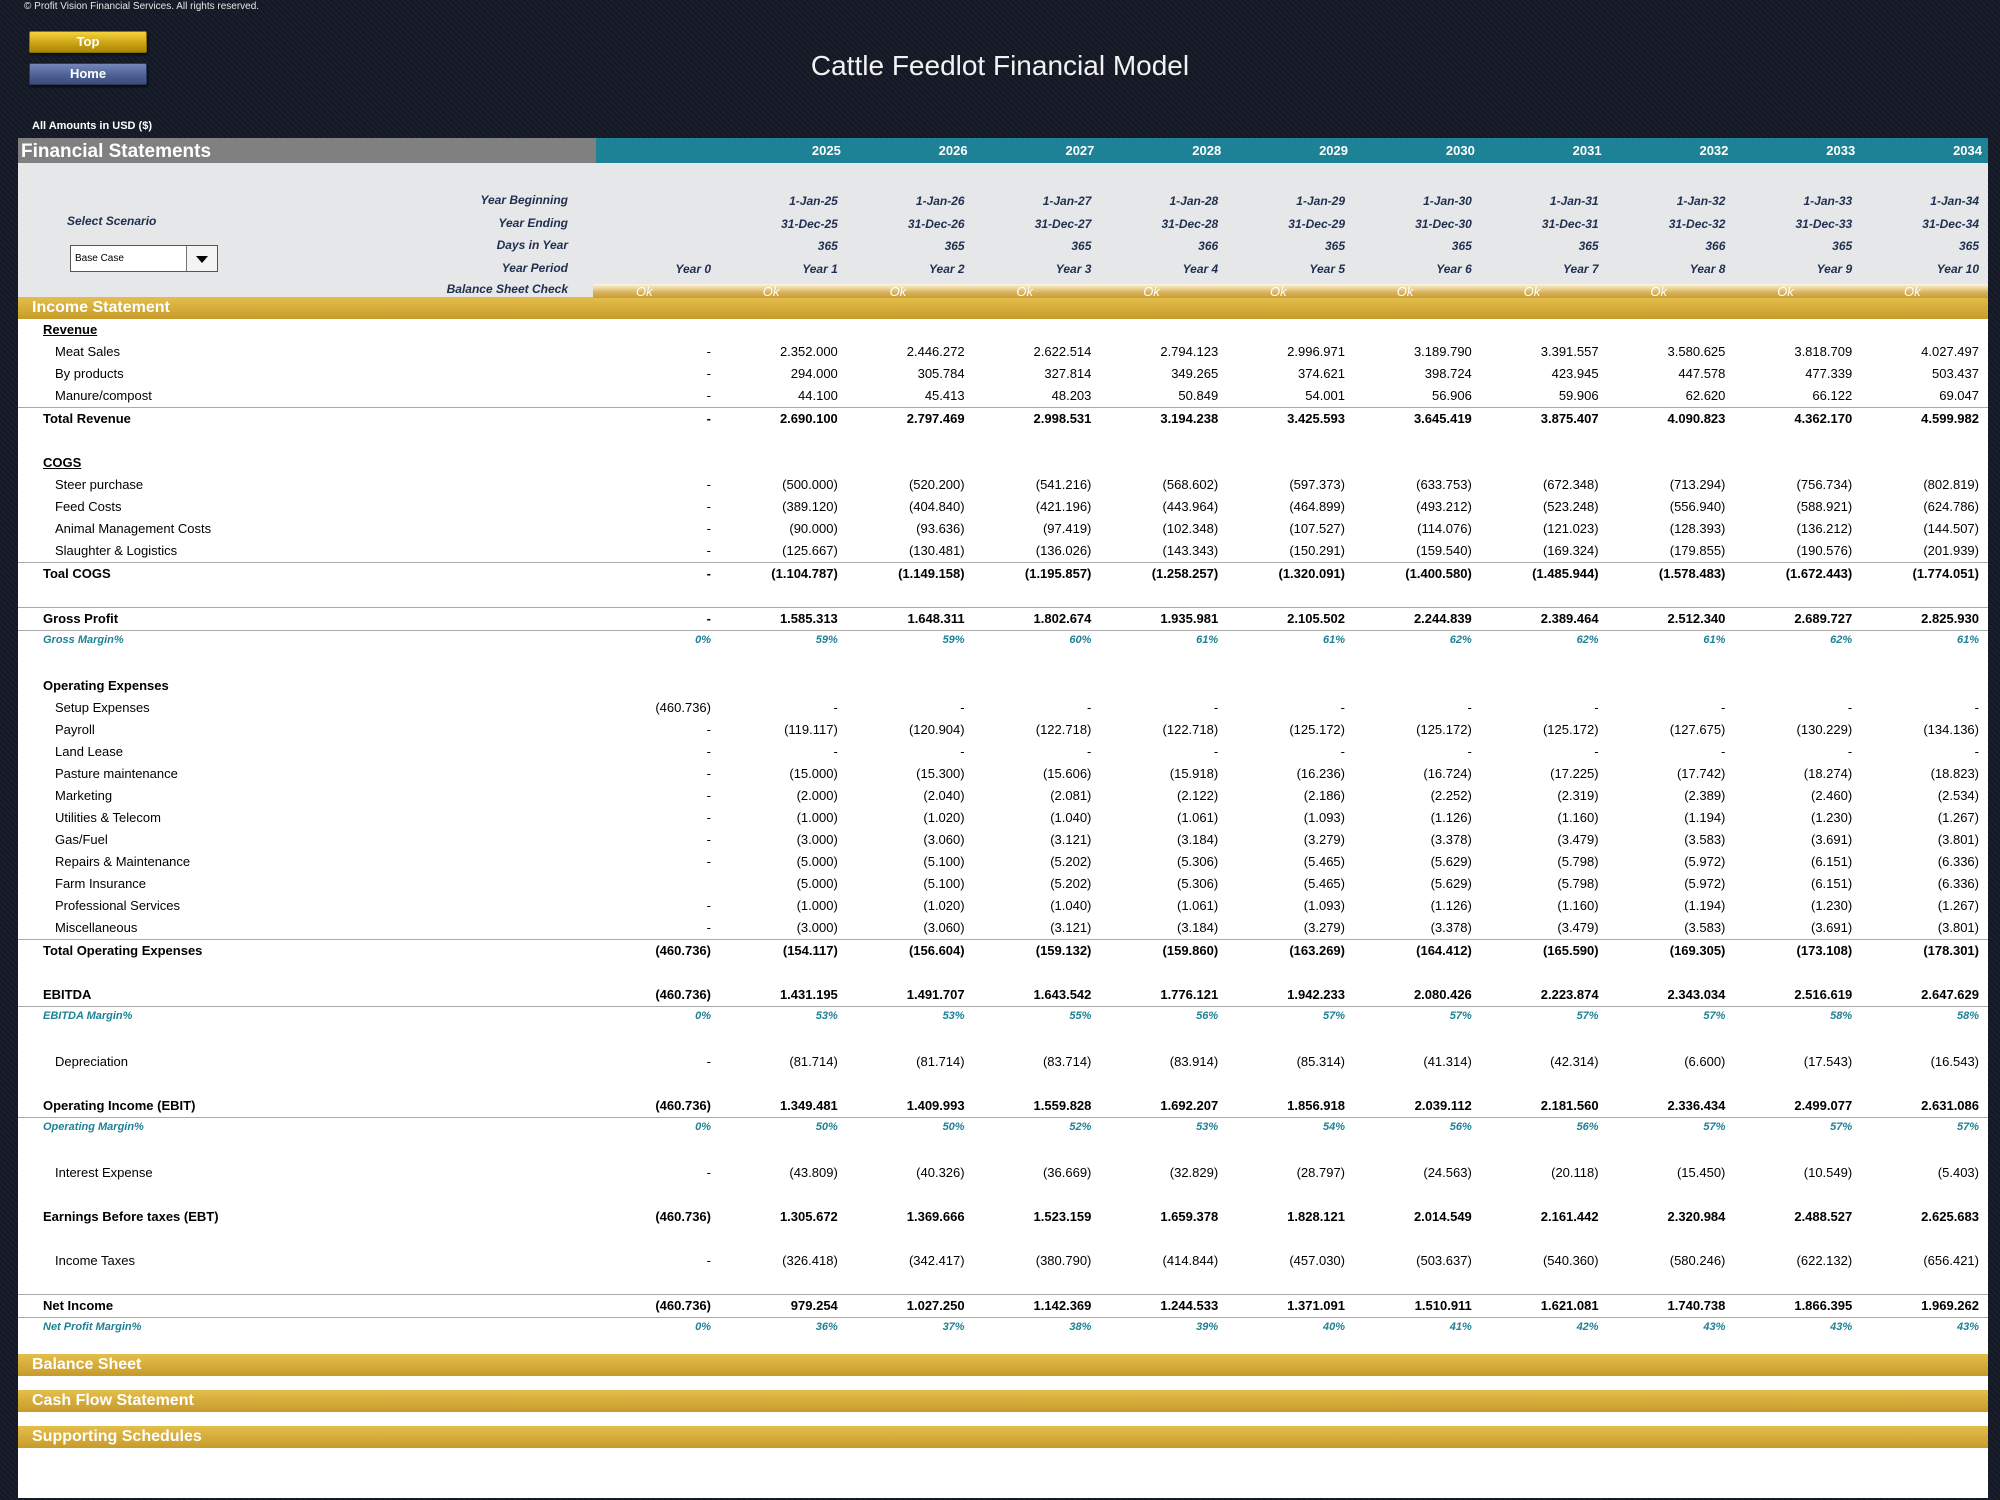 The width and height of the screenshot is (2000, 1500). What do you see at coordinates (1063, 550) in the screenshot?
I see `cell-value: (136.026)` at bounding box center [1063, 550].